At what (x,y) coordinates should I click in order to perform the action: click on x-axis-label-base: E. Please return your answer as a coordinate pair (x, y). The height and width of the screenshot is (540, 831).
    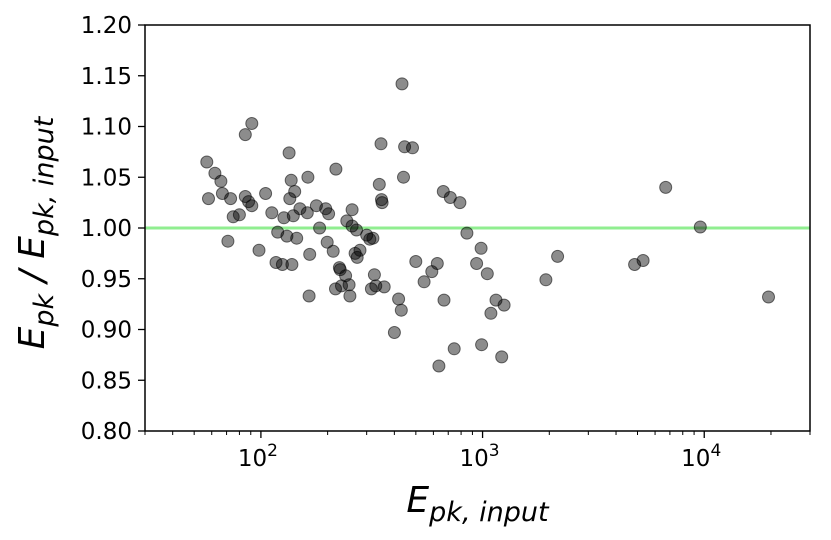
    Looking at the image, I should click on (417, 500).